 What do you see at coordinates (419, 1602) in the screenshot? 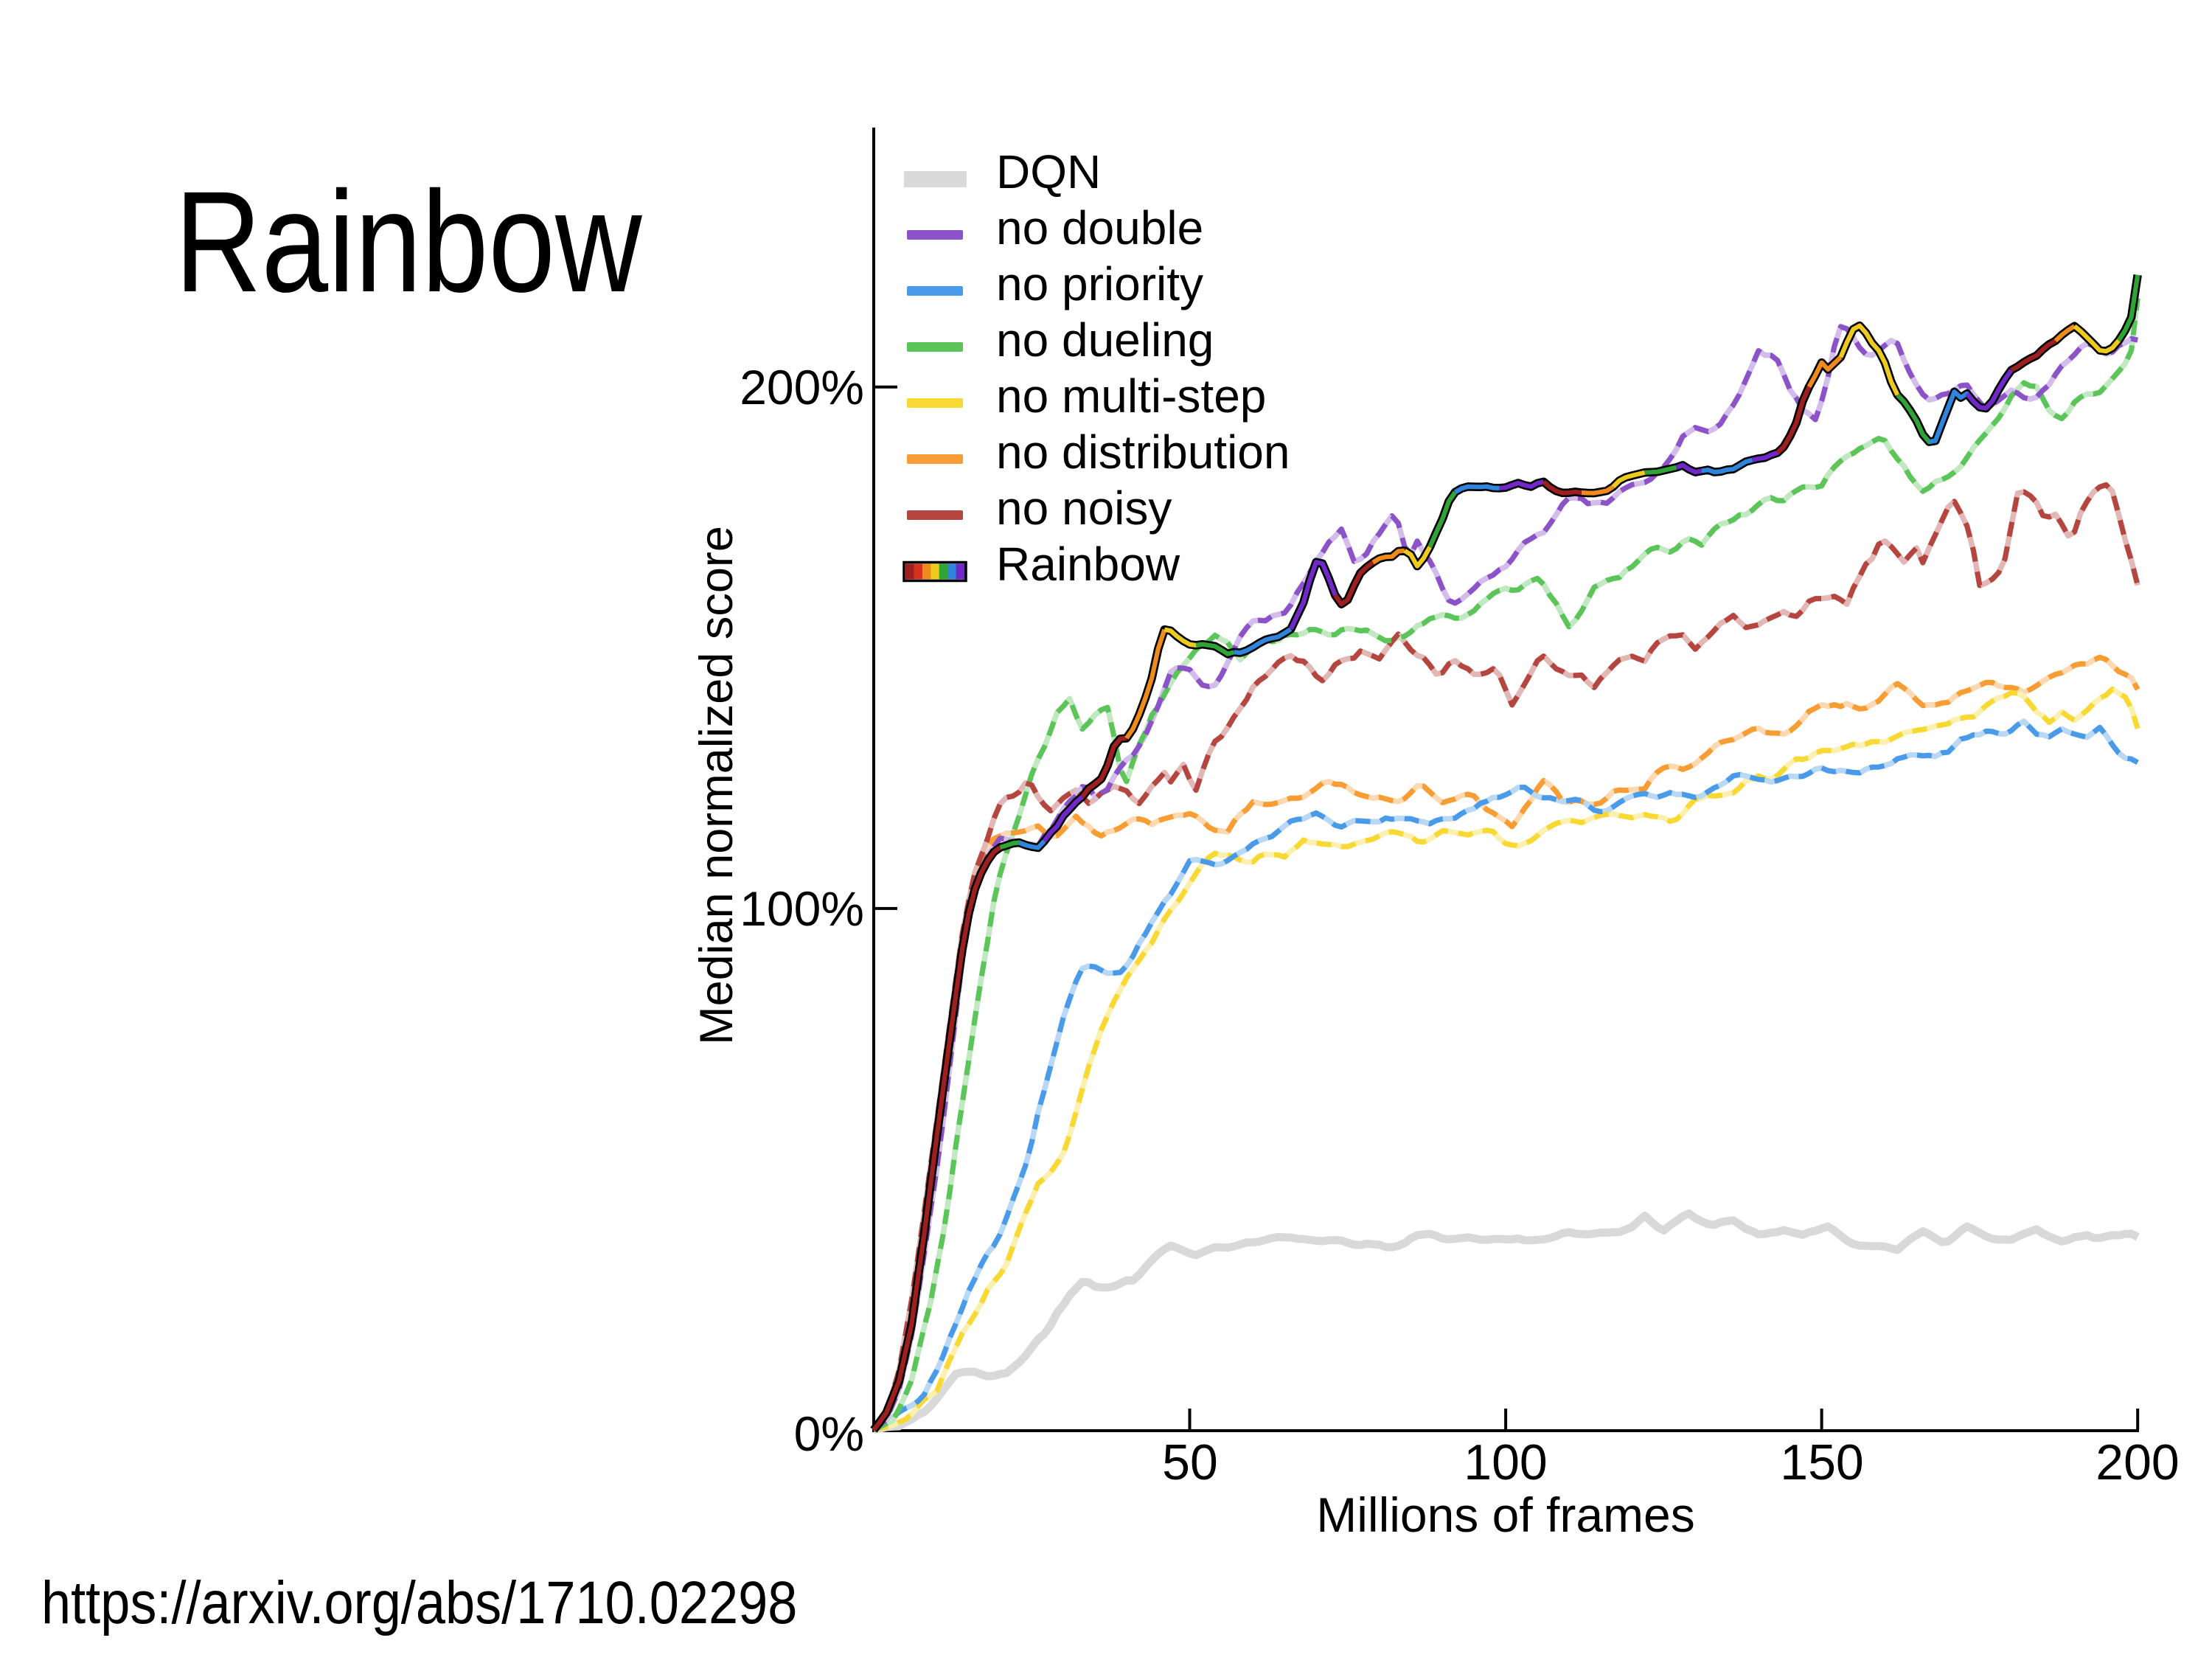
I see `svg-text:https://arxiv.org/abs/1710.022: https://arxiv.org/abs/1710.02298` at bounding box center [419, 1602].